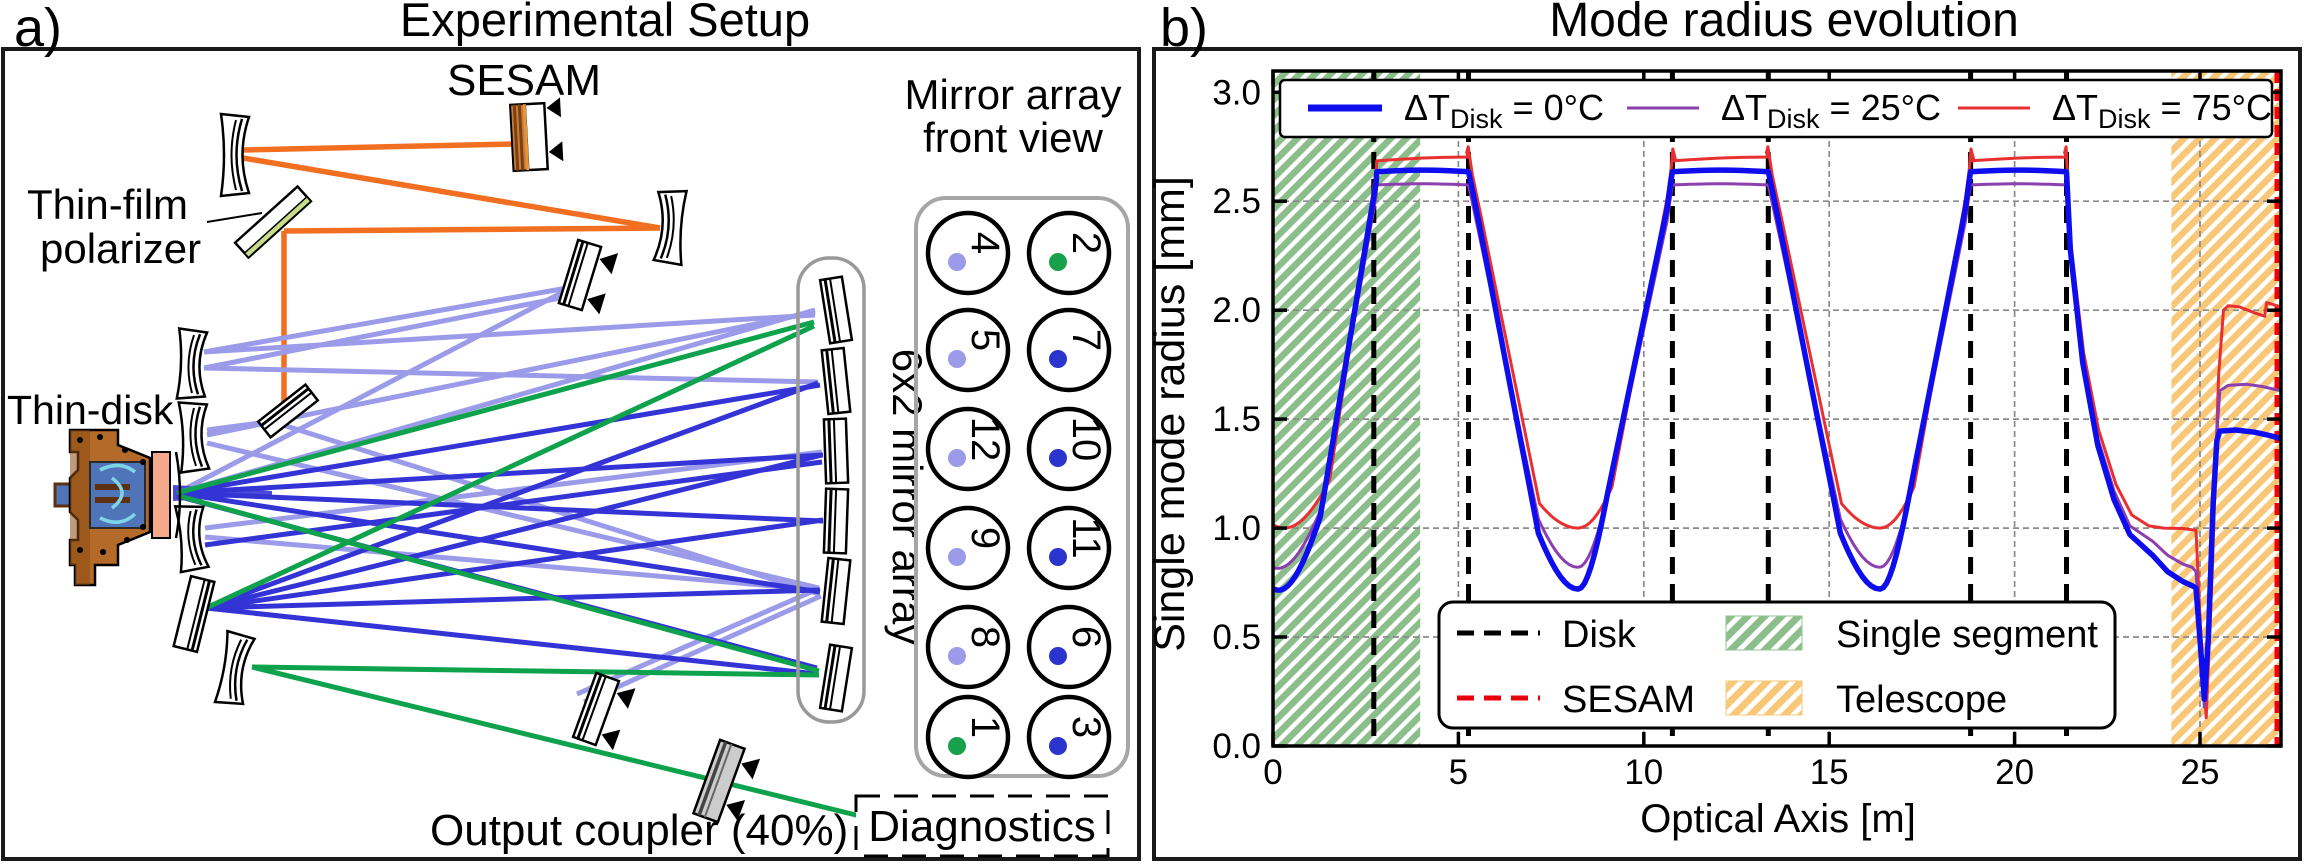  What do you see at coordinates (1504, 110) in the screenshot?
I see `svg-text: ΔTDisk = 0°C` at bounding box center [1504, 110].